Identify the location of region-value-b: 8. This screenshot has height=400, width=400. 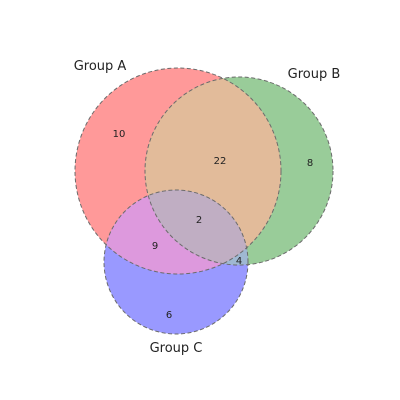
(310, 163).